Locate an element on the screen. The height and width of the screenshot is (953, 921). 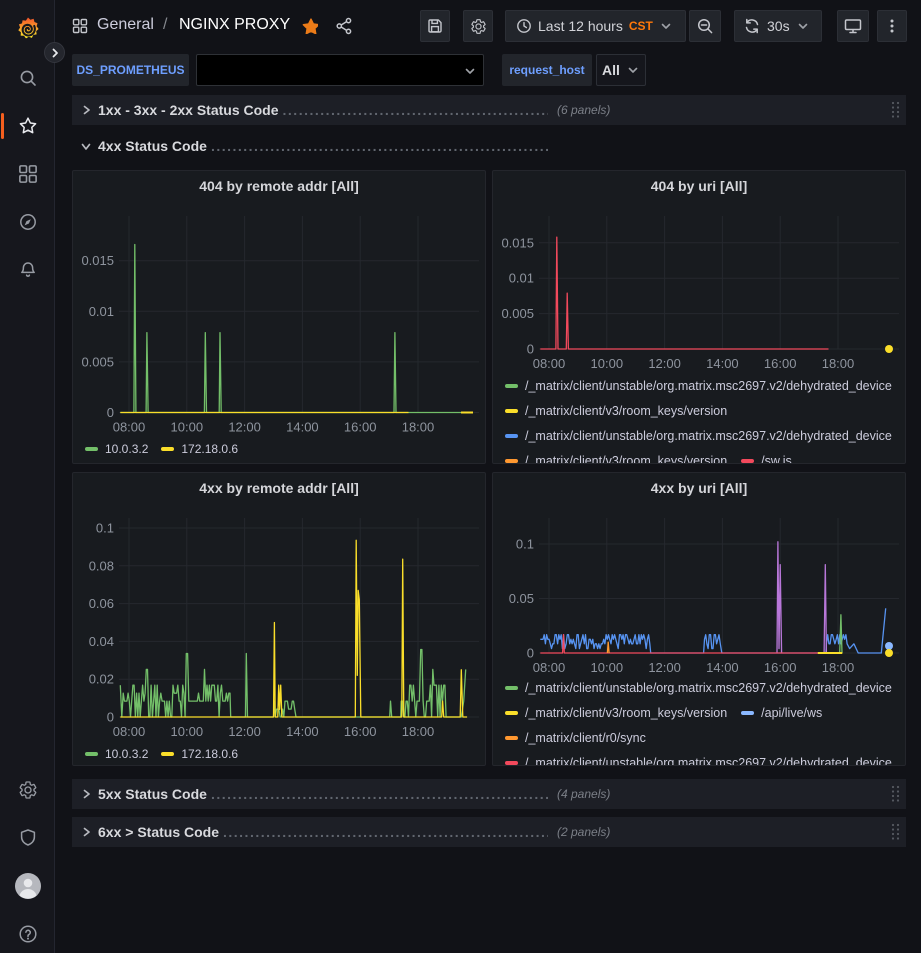
svg-text: 0.08 is located at coordinates (101, 565).